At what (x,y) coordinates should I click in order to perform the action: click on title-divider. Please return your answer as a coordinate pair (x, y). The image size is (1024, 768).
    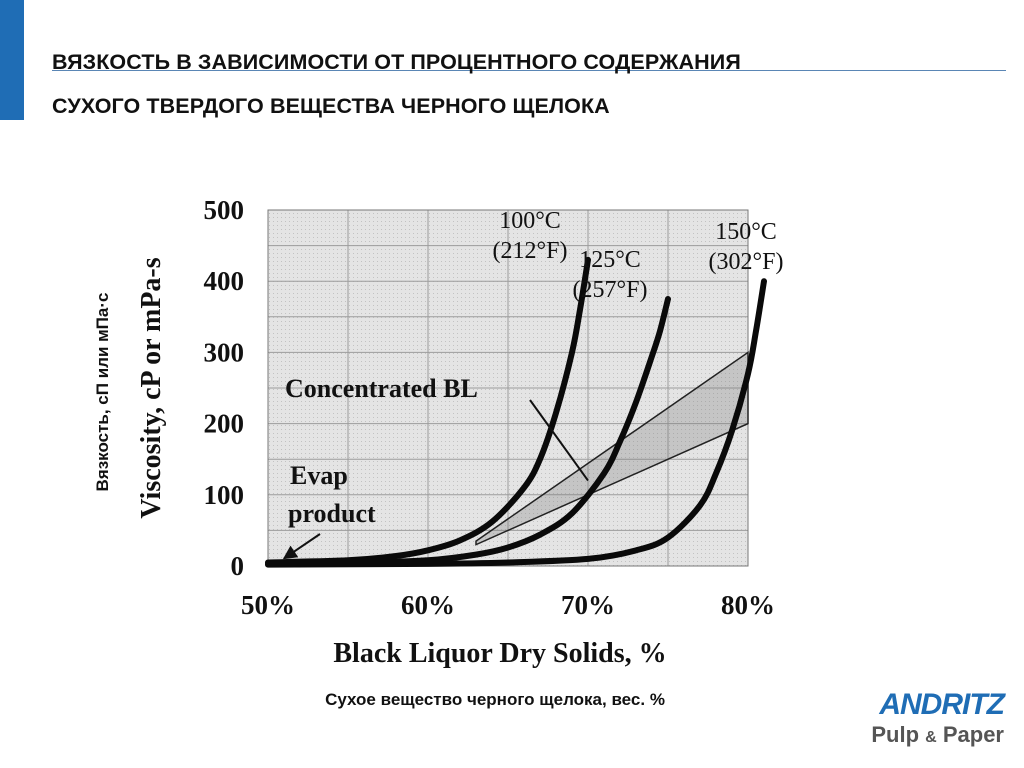
    Looking at the image, I should click on (529, 70).